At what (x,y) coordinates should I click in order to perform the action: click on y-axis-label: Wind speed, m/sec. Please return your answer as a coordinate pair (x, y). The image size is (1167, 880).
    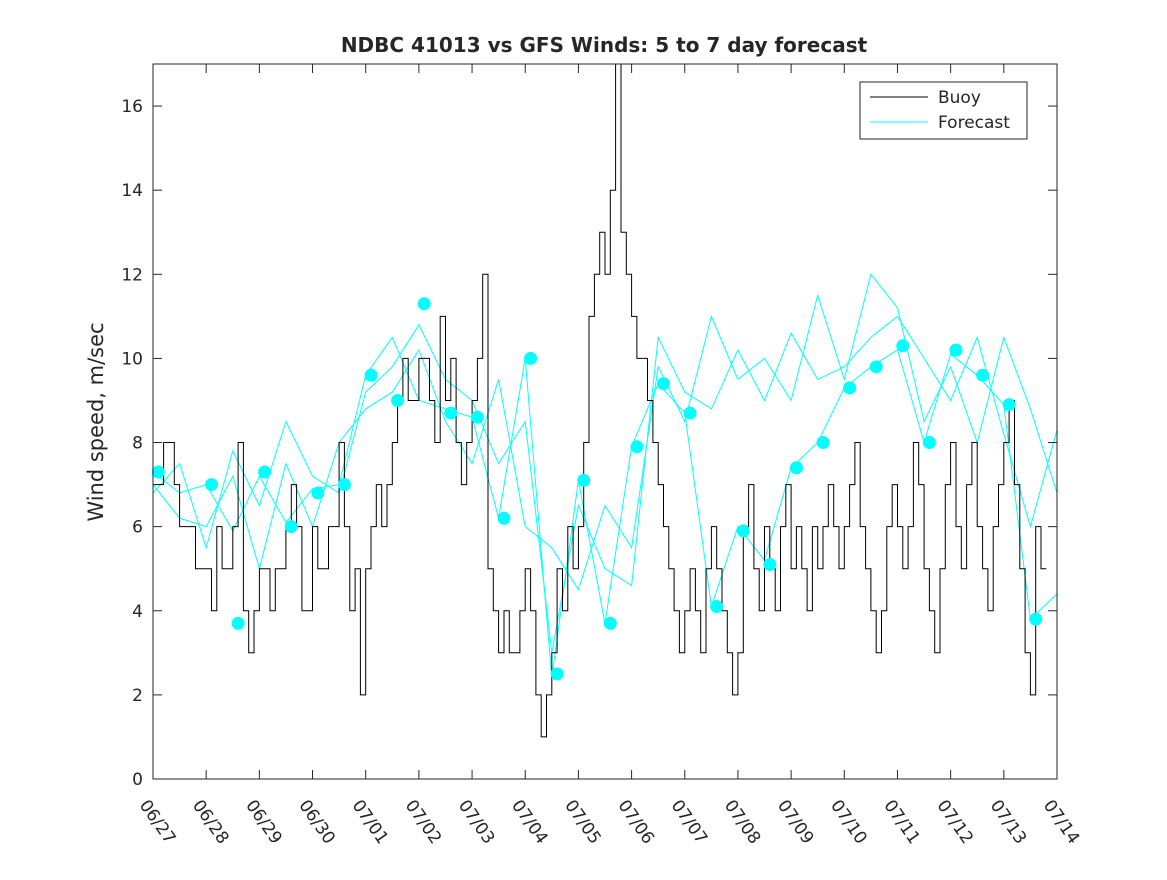
    Looking at the image, I should click on (96, 421).